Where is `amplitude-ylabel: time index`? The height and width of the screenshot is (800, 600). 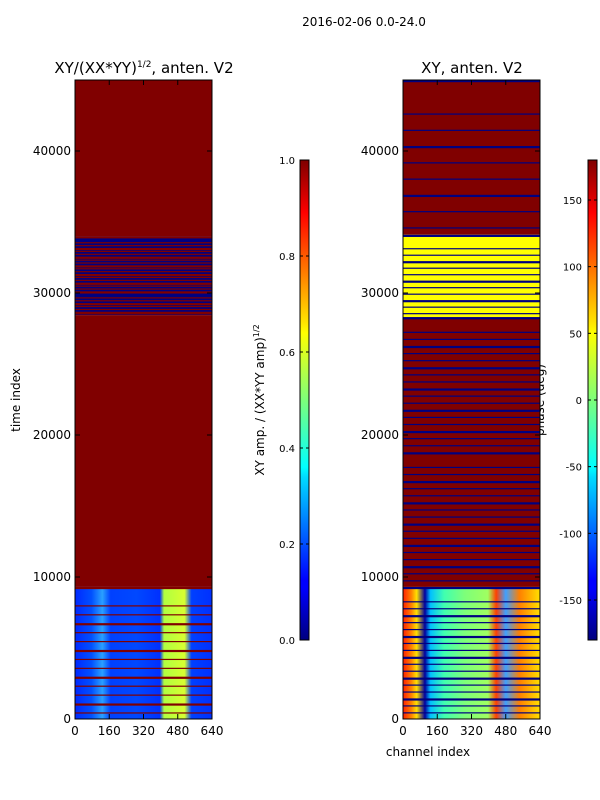
amplitude-ylabel: time index is located at coordinates (16, 400).